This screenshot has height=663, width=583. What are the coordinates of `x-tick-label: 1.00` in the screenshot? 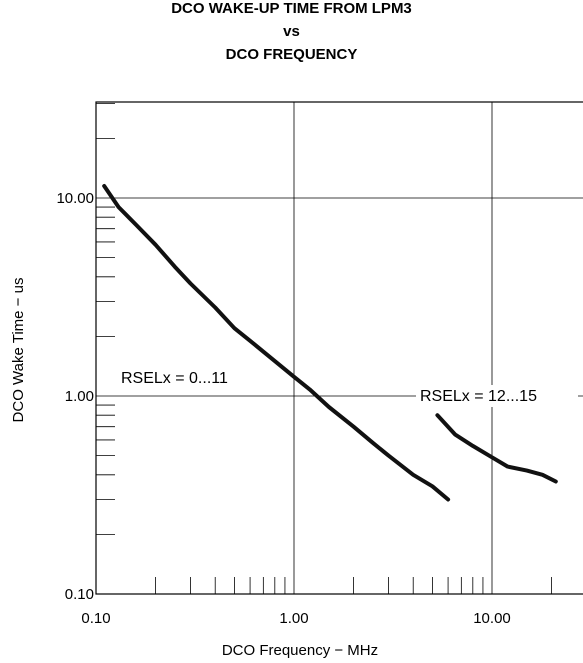 It's located at (293, 618).